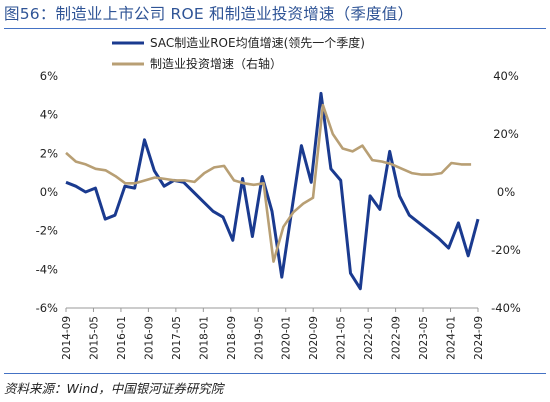 Image resolution: width=550 pixels, height=402 pixels. I want to click on y-left-tick-label: 6%, so click(49, 76).